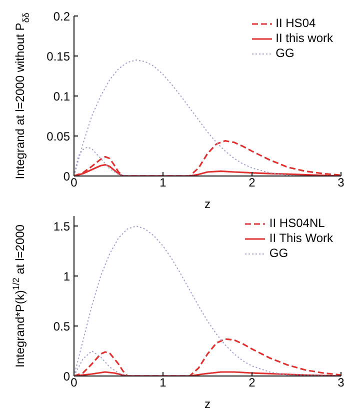 This screenshot has height=415, width=361. I want to click on y-tick-label: 1, so click(66, 276).